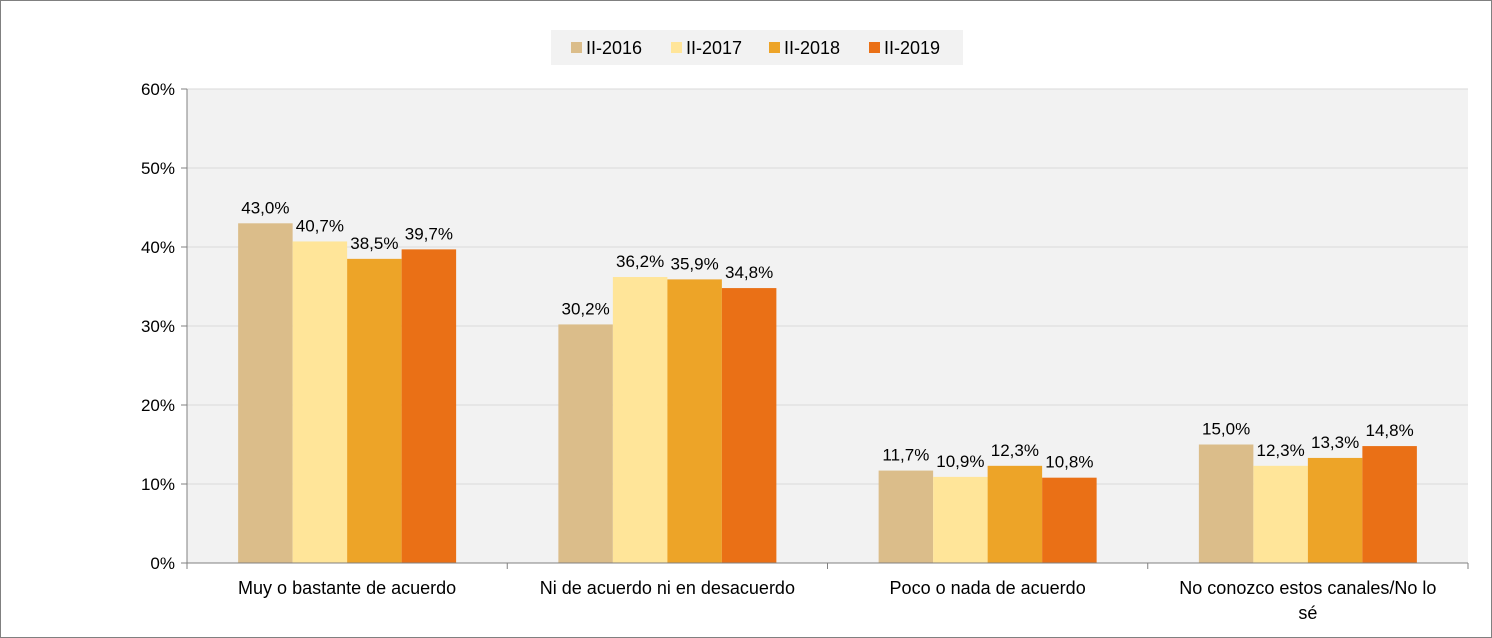 The width and height of the screenshot is (1492, 638). Describe the element at coordinates (1307, 588) in the screenshot. I see `x-tick-label: No conozco estos canales/No lo` at that location.